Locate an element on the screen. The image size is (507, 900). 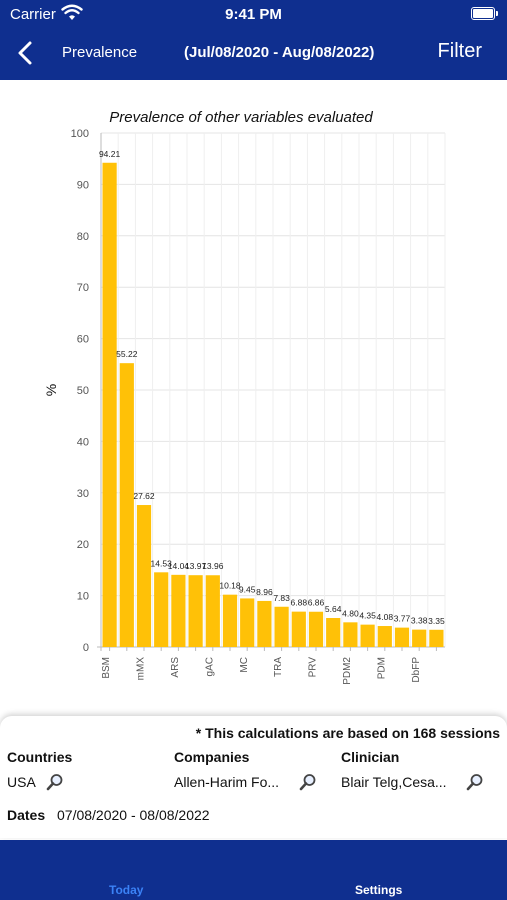
dates-value: 07/08/2020 - 08/08/2022 is located at coordinates (133, 815).